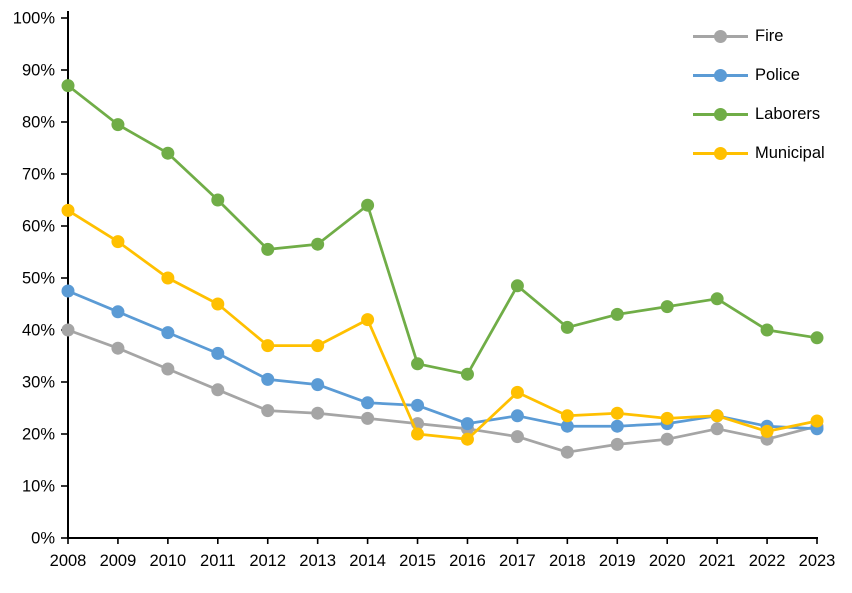 The image size is (852, 593). What do you see at coordinates (517, 416) in the screenshot?
I see `data-point-police-2017` at bounding box center [517, 416].